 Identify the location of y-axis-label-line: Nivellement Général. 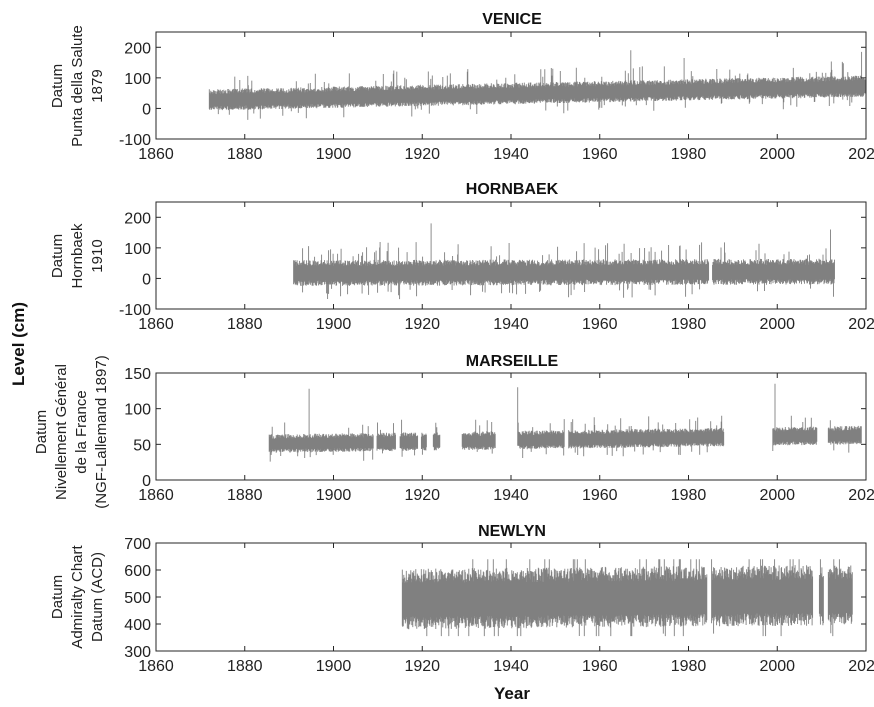
(61, 432).